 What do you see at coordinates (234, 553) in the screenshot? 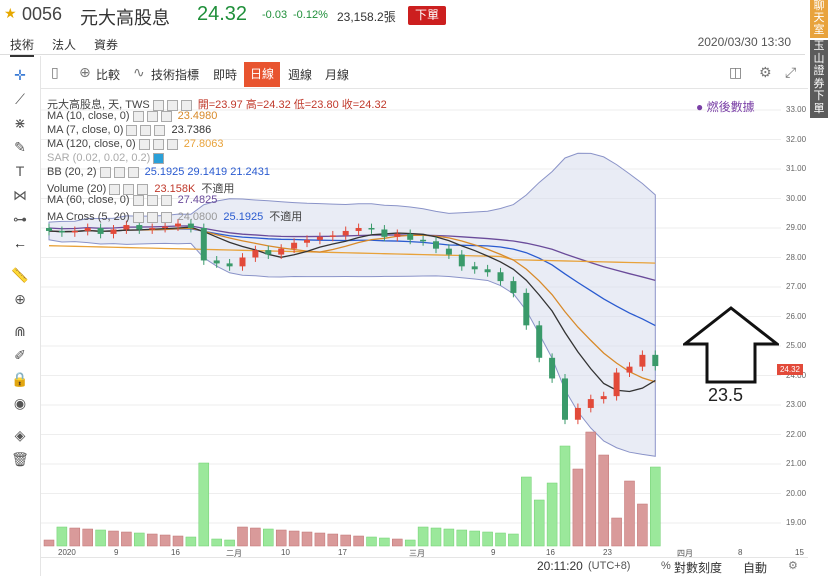
I see `x-tick: 二月` at bounding box center [234, 553].